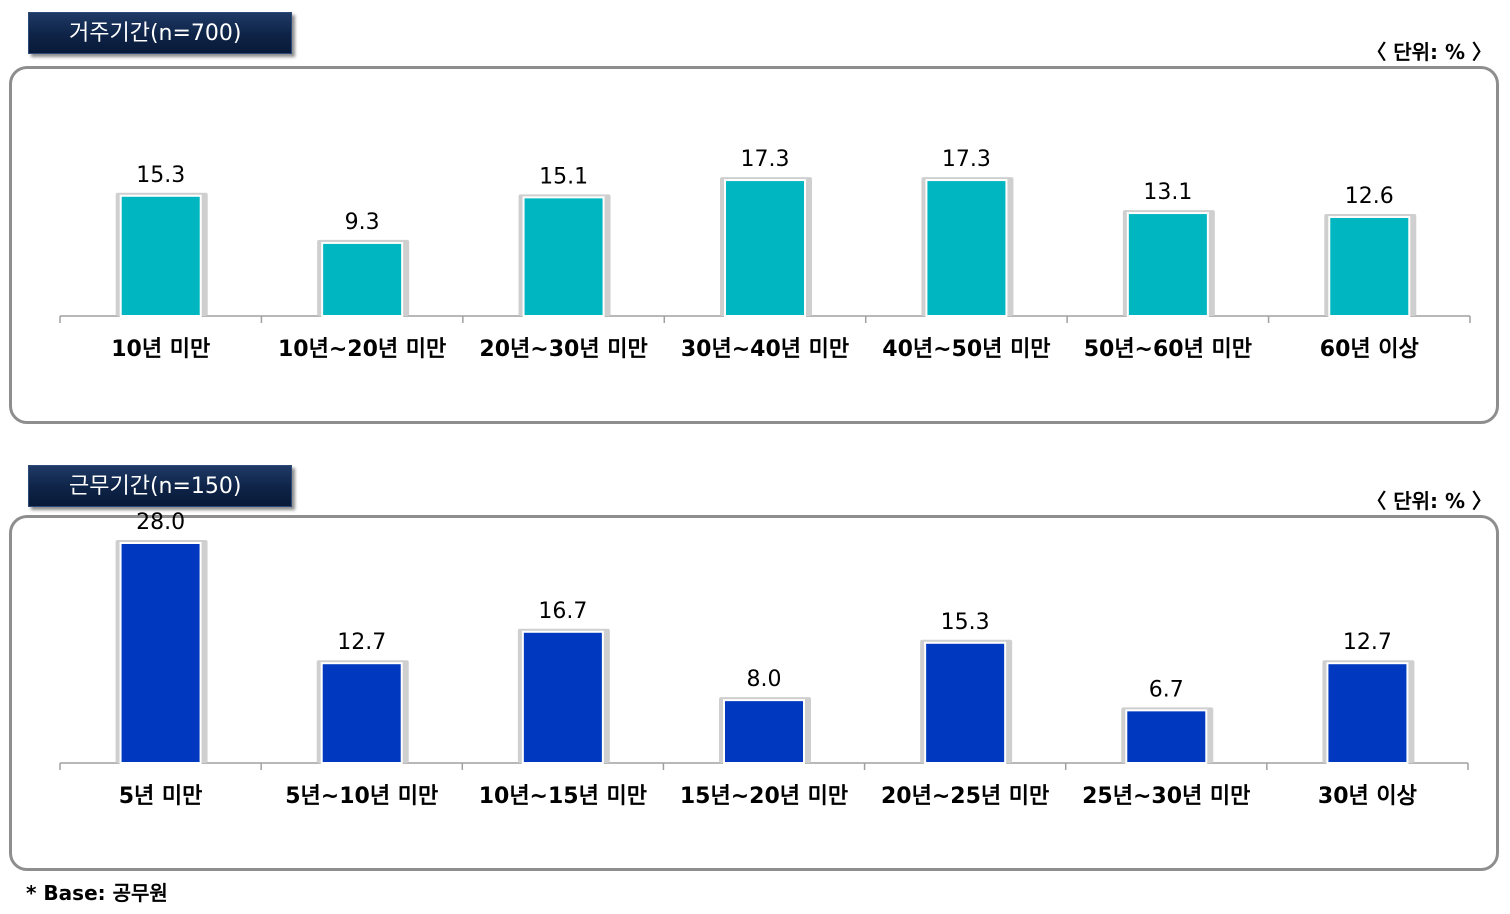  I want to click on category-label: 10년~20년 미만, so click(362, 349).